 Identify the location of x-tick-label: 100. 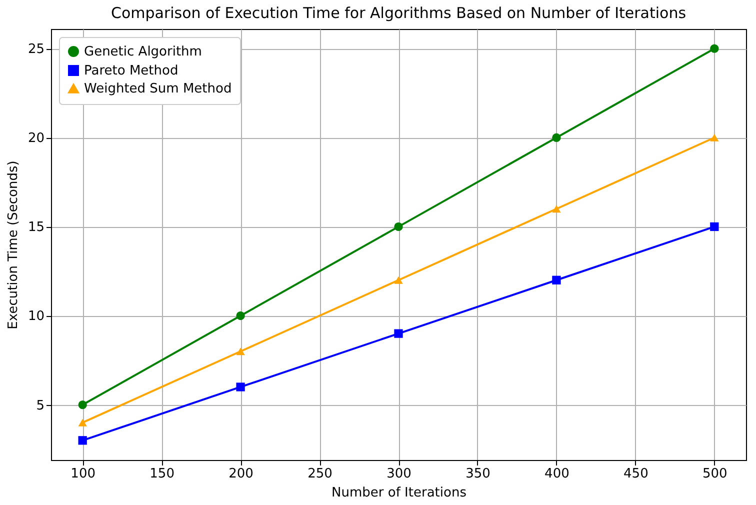
(83, 474).